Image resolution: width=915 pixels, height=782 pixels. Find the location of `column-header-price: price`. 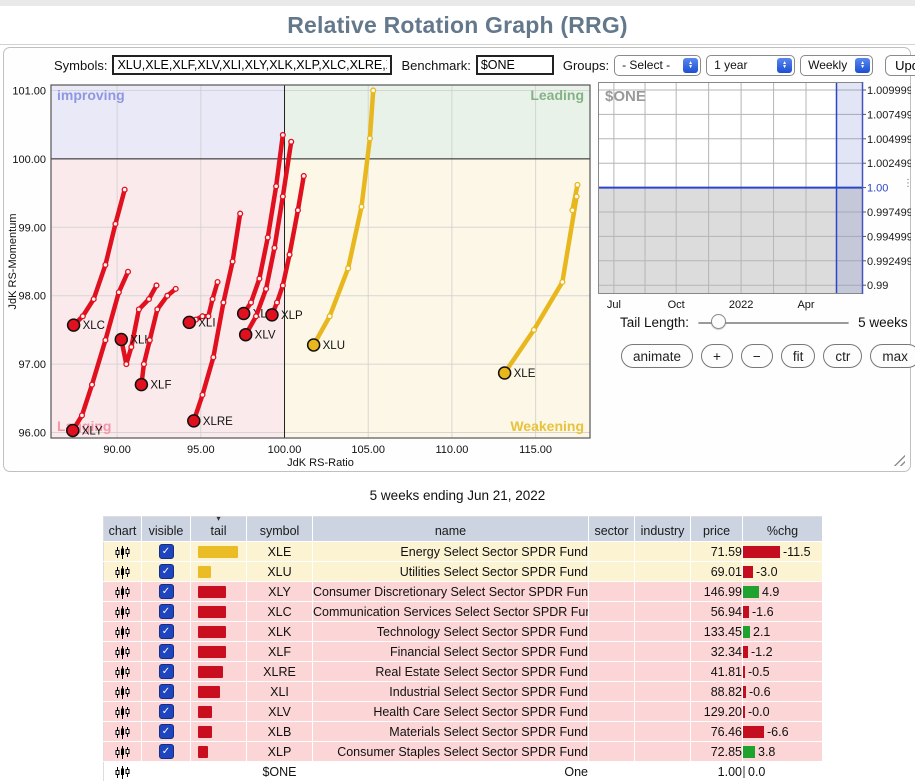

column-header-price: price is located at coordinates (716, 529).